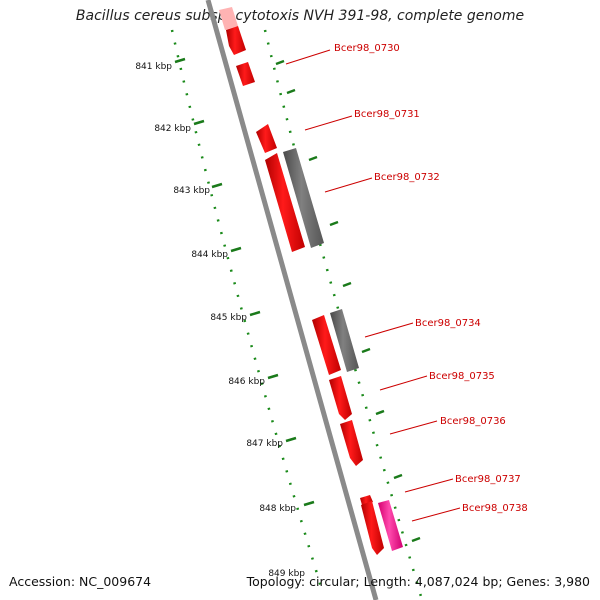 The height and width of the screenshot is (600, 600). Describe the element at coordinates (473, 421) in the screenshot. I see `gene-label-bcer98-0736: Bcer98_0736` at that location.